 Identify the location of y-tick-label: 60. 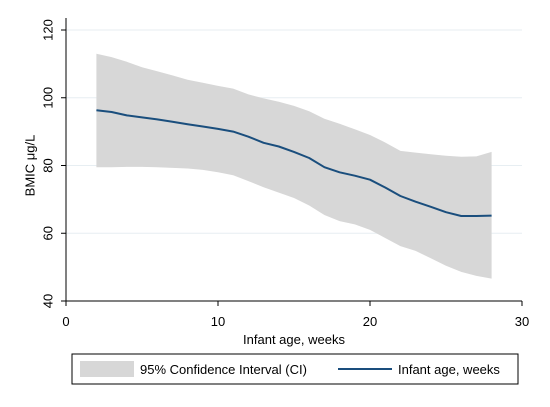
(48, 233).